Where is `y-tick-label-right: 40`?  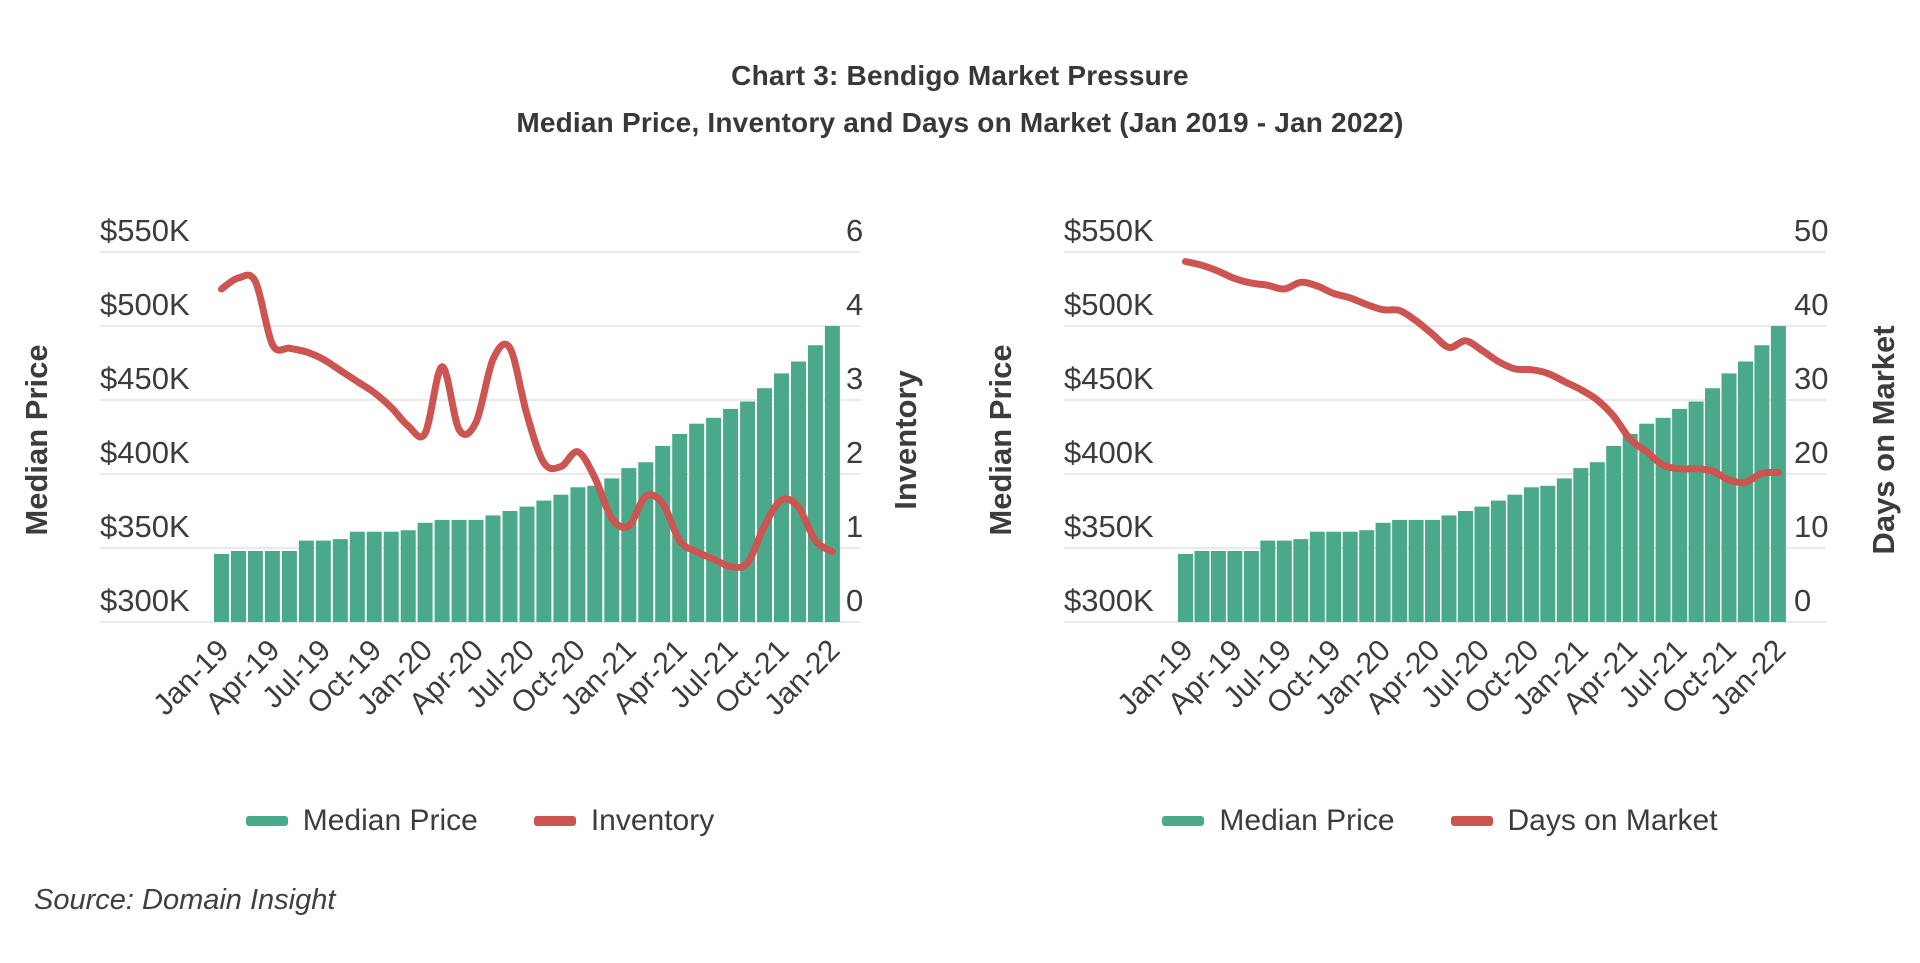 y-tick-label-right: 40 is located at coordinates (1811, 304).